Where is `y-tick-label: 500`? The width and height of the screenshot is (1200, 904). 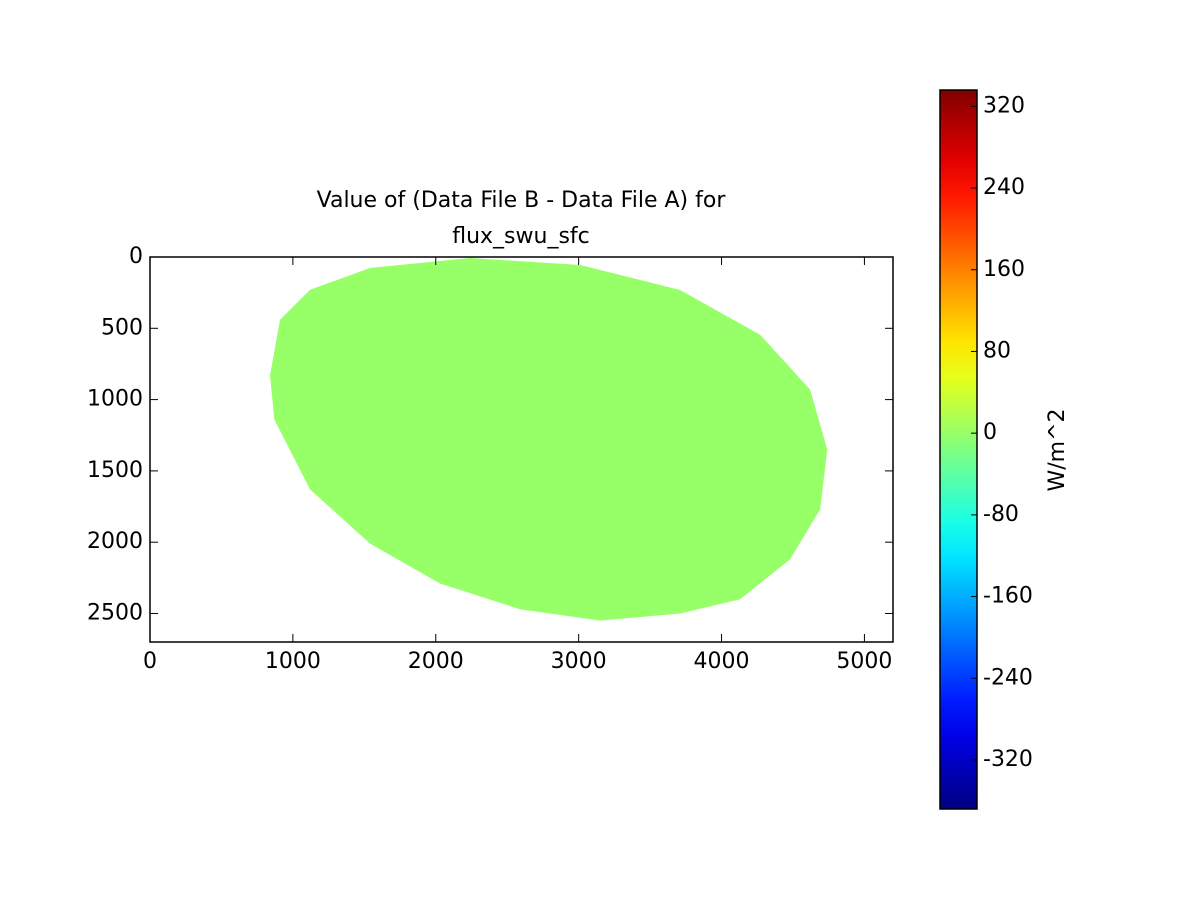
y-tick-label: 500 is located at coordinates (122, 327).